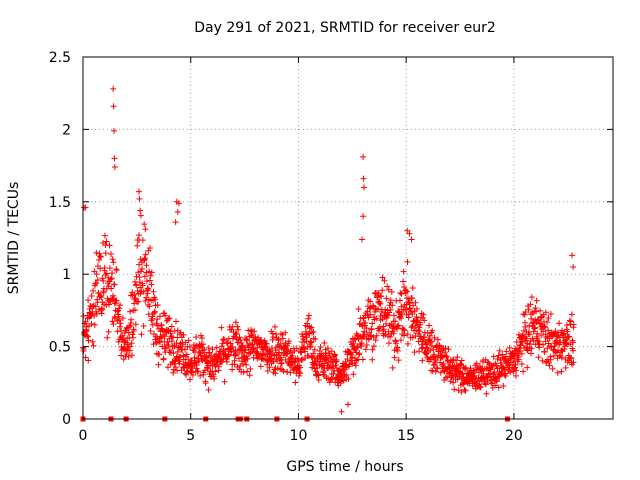 The width and height of the screenshot is (640, 480). Describe the element at coordinates (66, 275) in the screenshot. I see `y-tick-label: 1` at that location.